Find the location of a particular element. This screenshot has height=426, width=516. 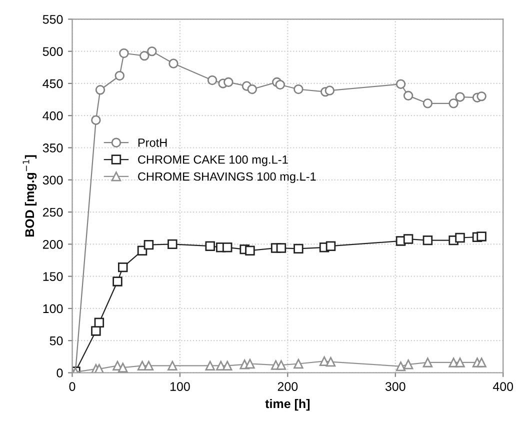

y-tick-label: 400 is located at coordinates (52, 115).